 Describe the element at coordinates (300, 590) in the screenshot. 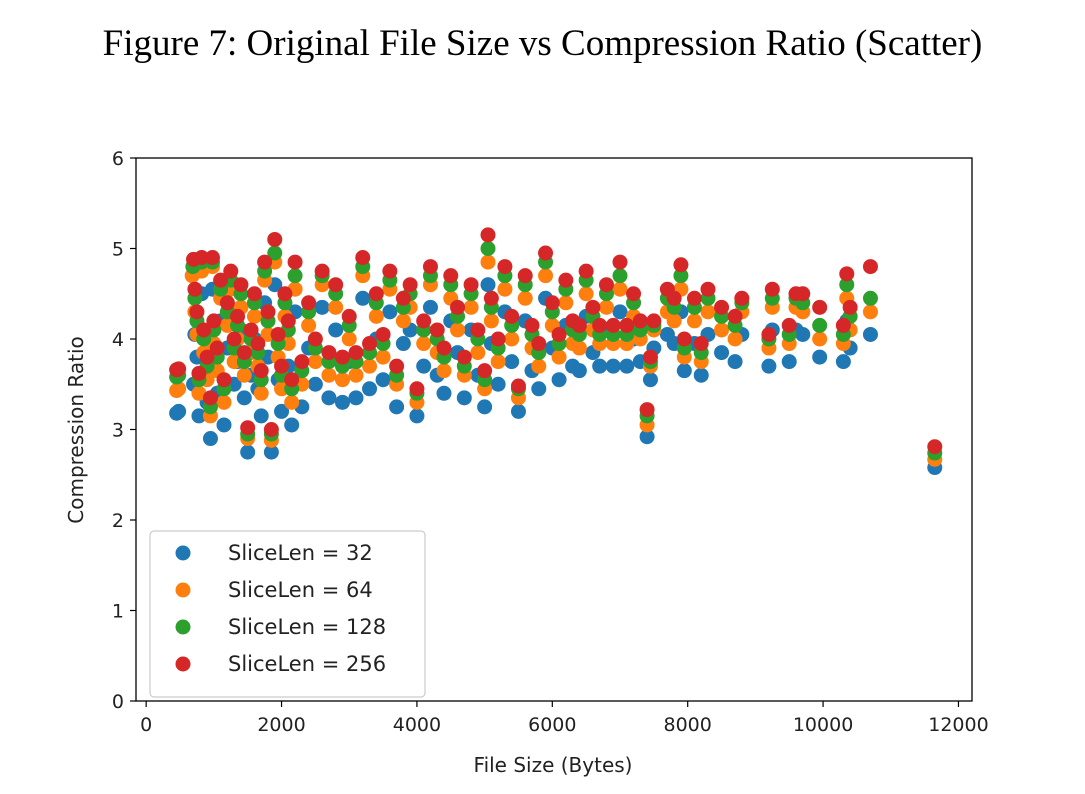

I see `legend-label: SliceLen = 64` at that location.